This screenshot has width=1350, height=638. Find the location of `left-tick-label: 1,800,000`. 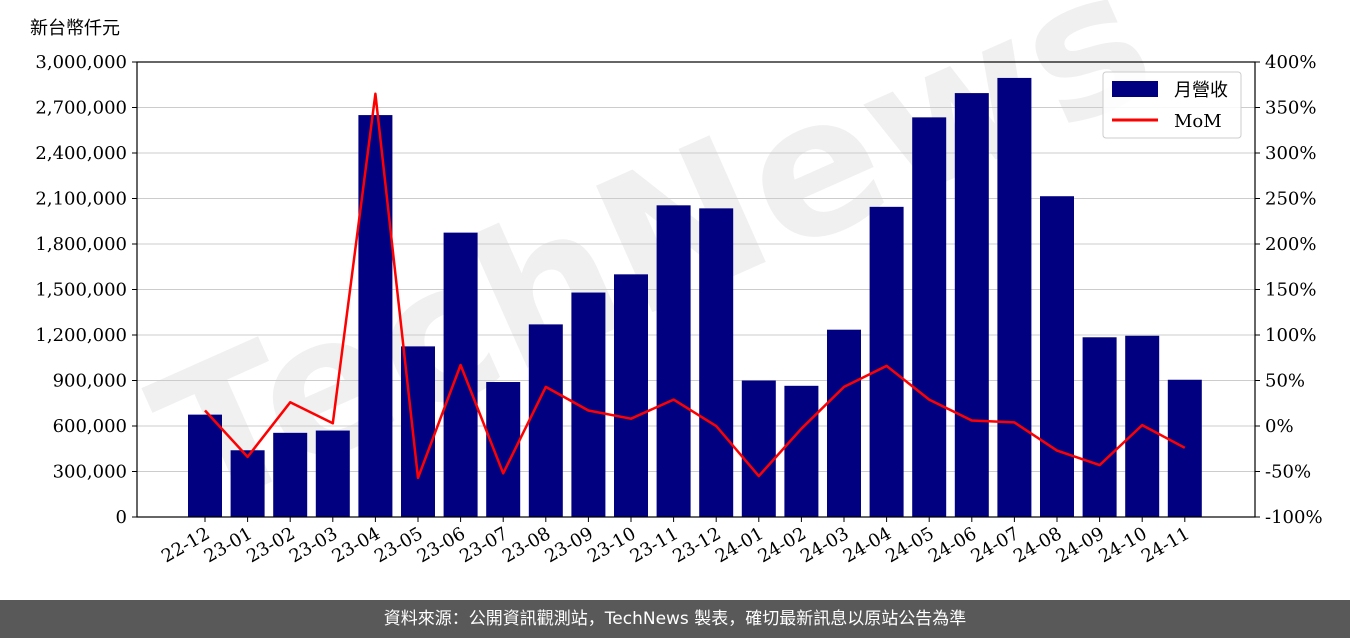

left-tick-label: 1,800,000 is located at coordinates (81, 244).